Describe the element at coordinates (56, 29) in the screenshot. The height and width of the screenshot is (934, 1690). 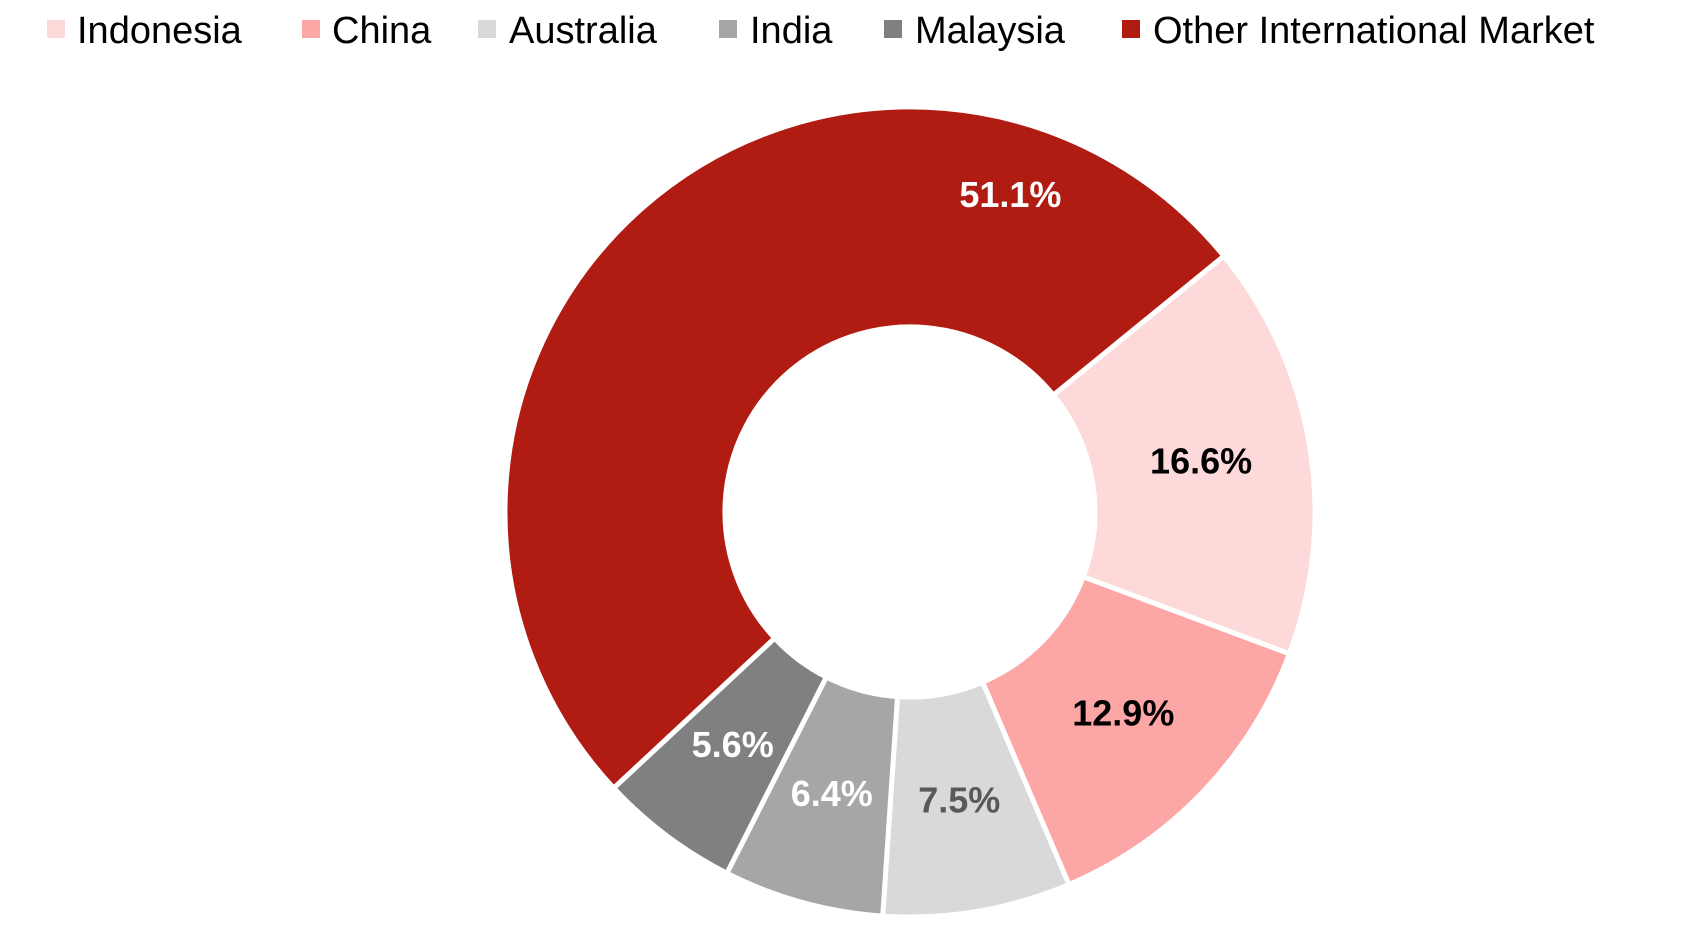
I see `legend-swatch-indonesia` at that location.